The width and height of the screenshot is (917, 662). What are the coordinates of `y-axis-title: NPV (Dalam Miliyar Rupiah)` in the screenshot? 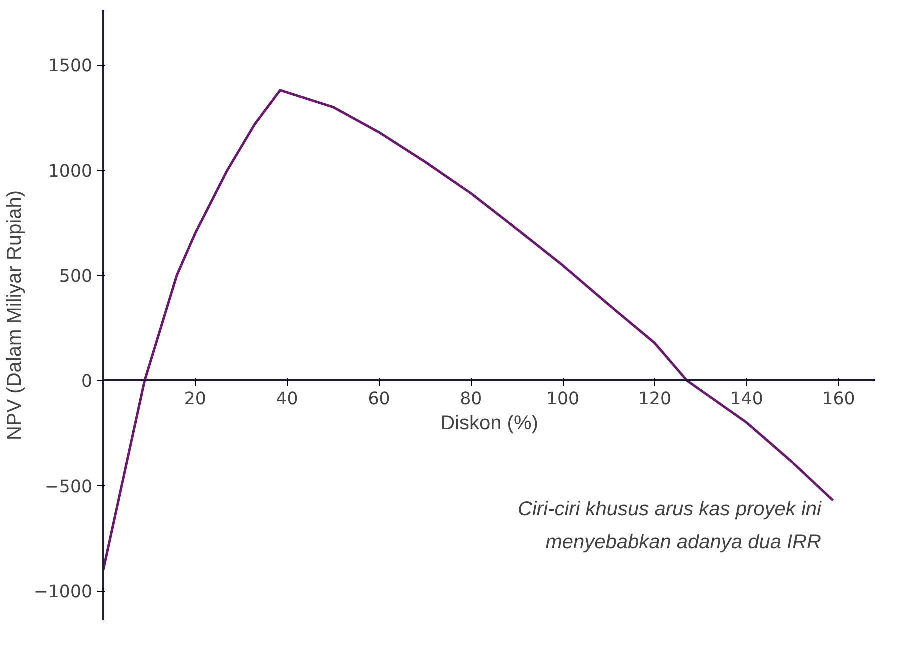 It's located at (15, 315).